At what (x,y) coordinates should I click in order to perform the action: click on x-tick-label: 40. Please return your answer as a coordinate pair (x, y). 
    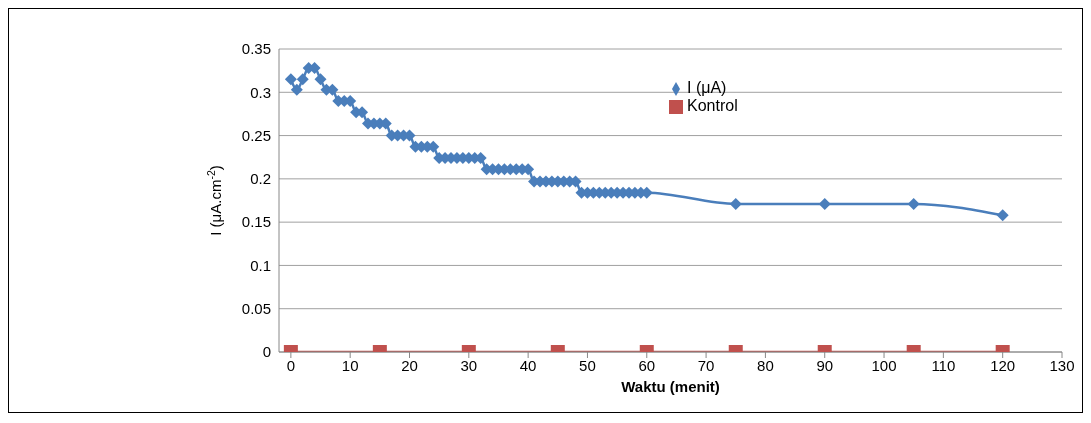
    Looking at the image, I should click on (528, 365).